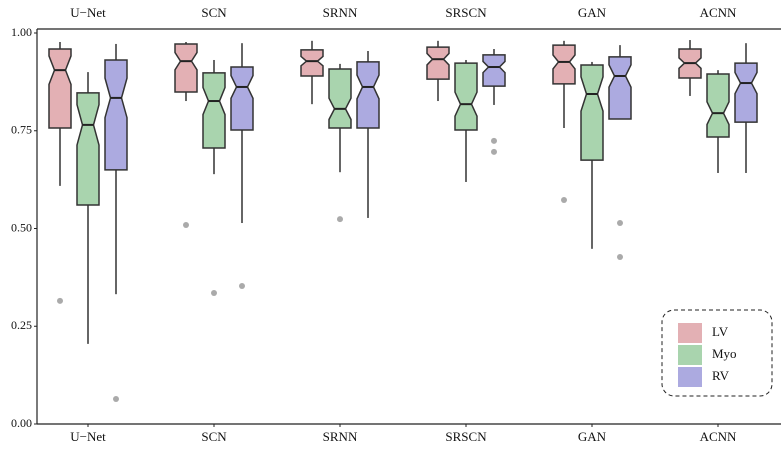 The image size is (781, 449). Describe the element at coordinates (466, 436) in the screenshot. I see `x-tick-label: SRSCN` at that location.